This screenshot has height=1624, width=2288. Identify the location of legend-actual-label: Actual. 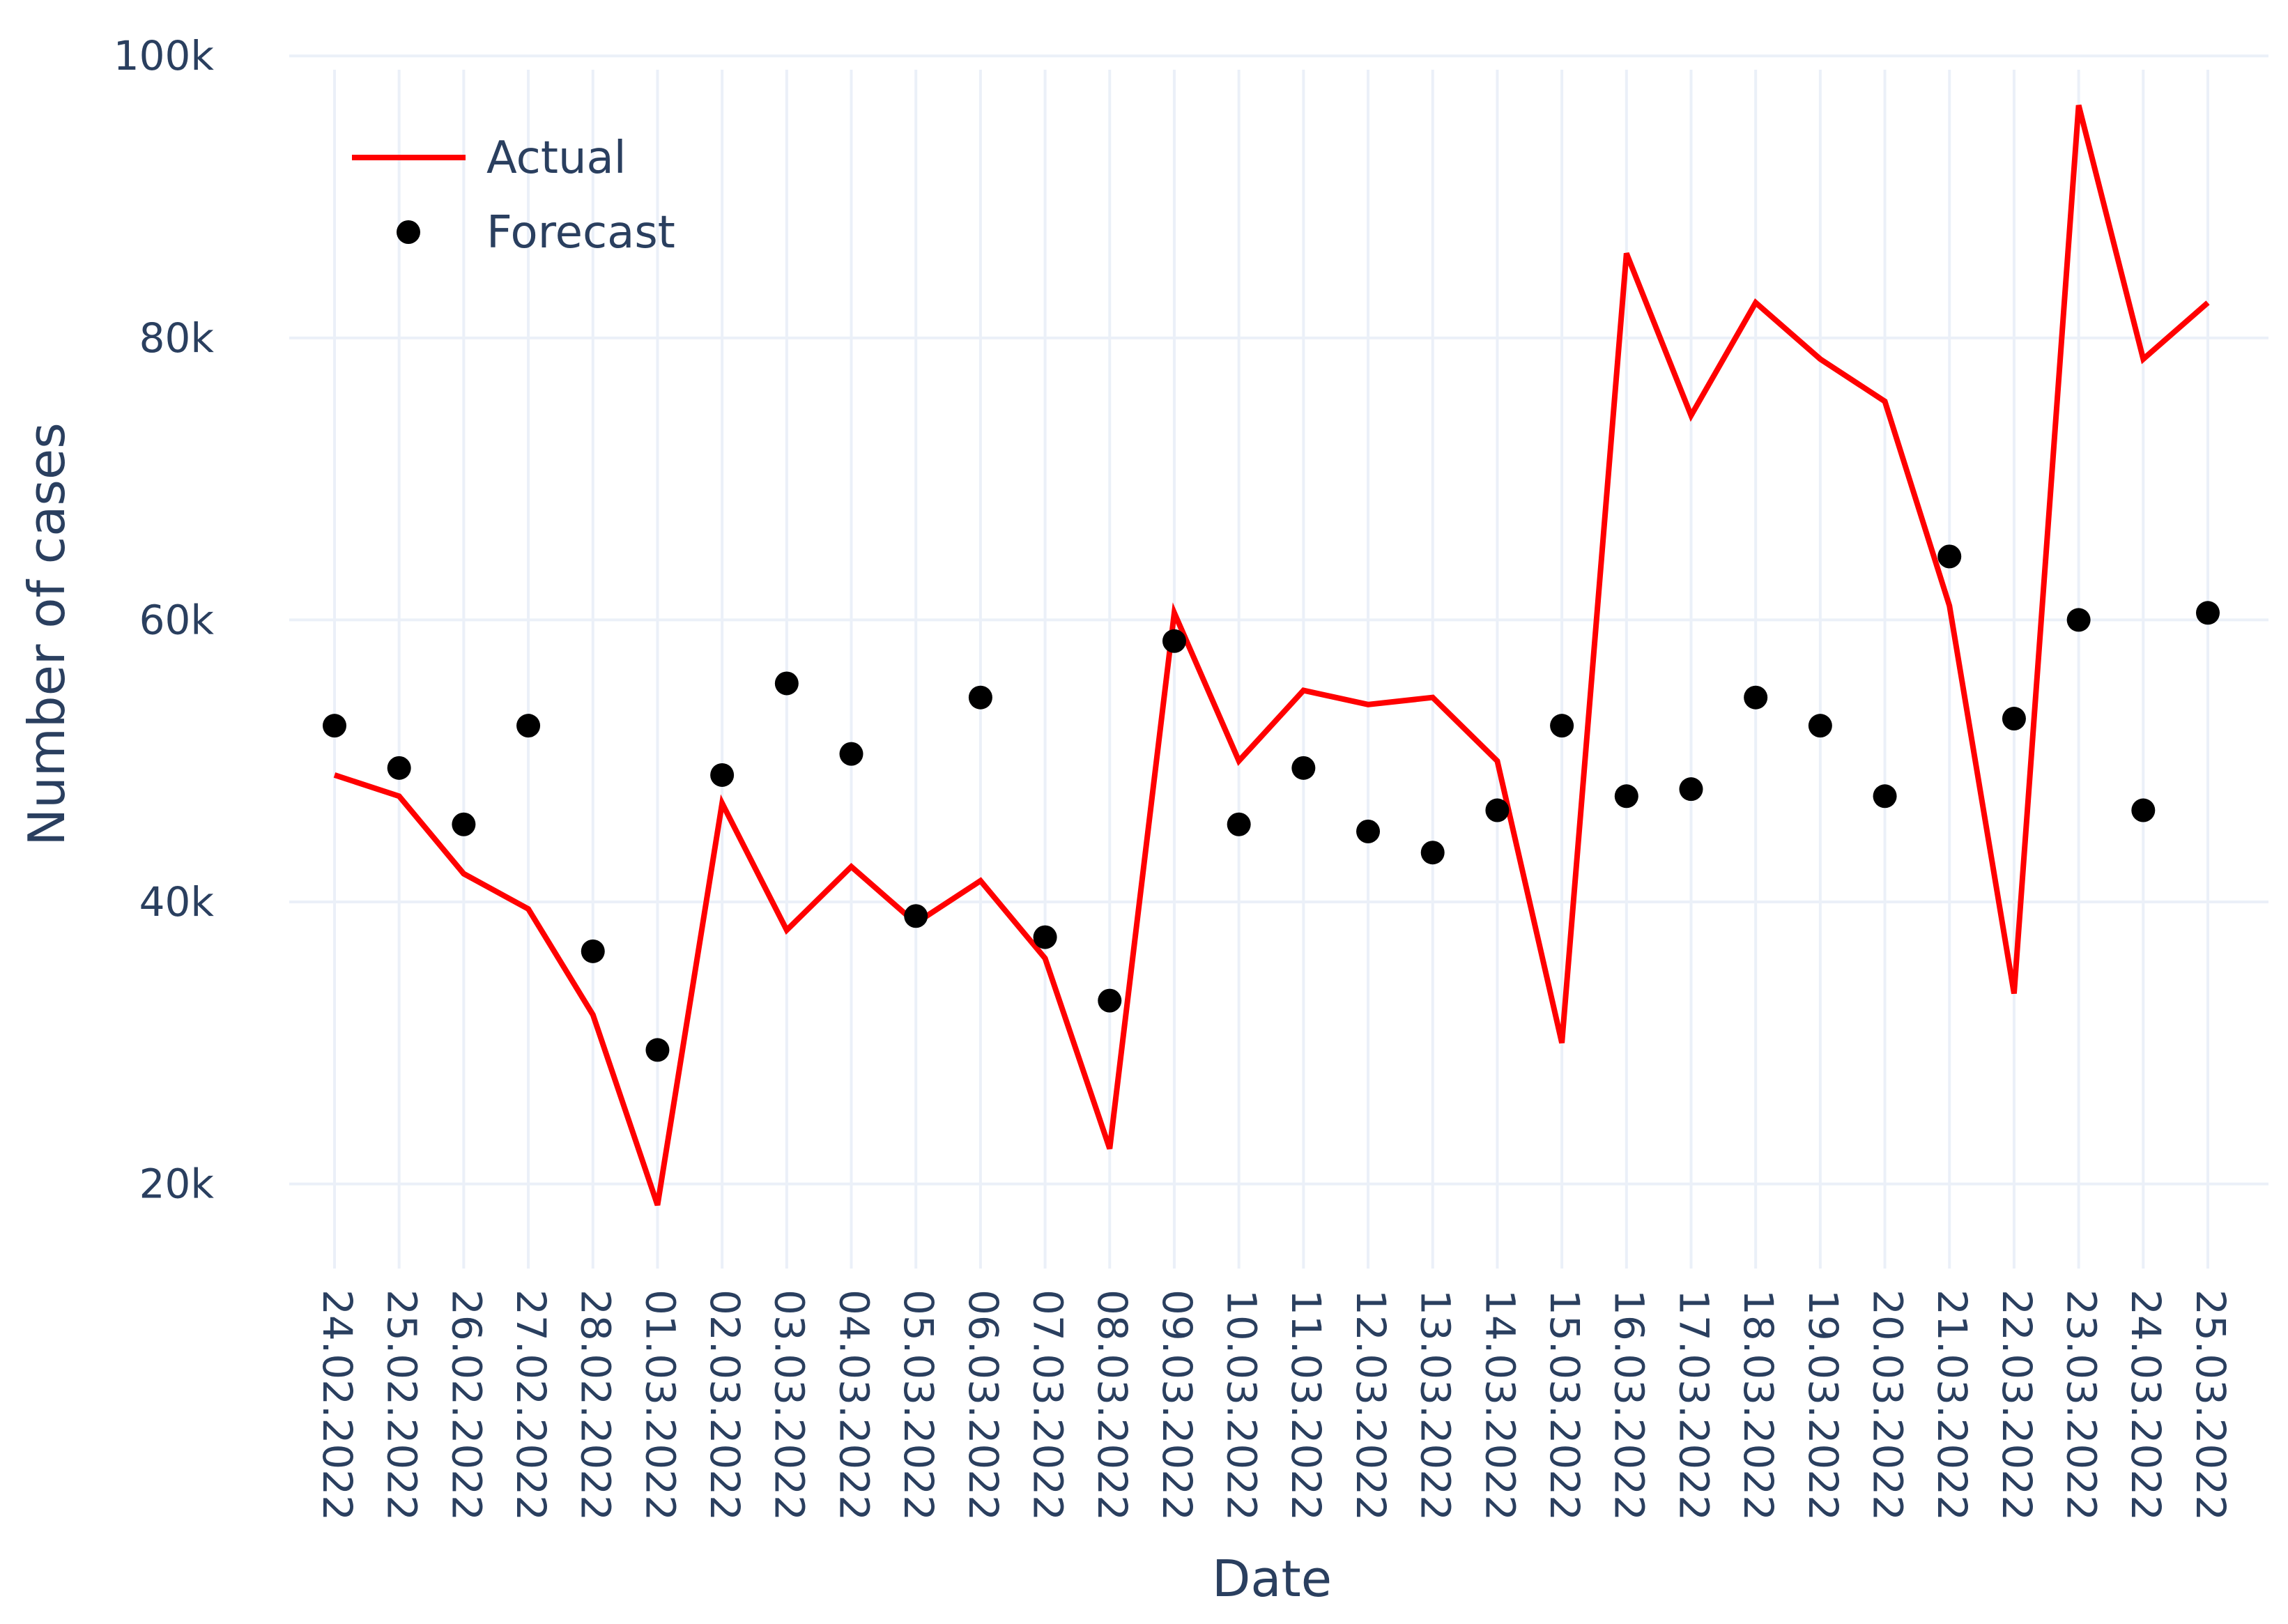
(556, 158).